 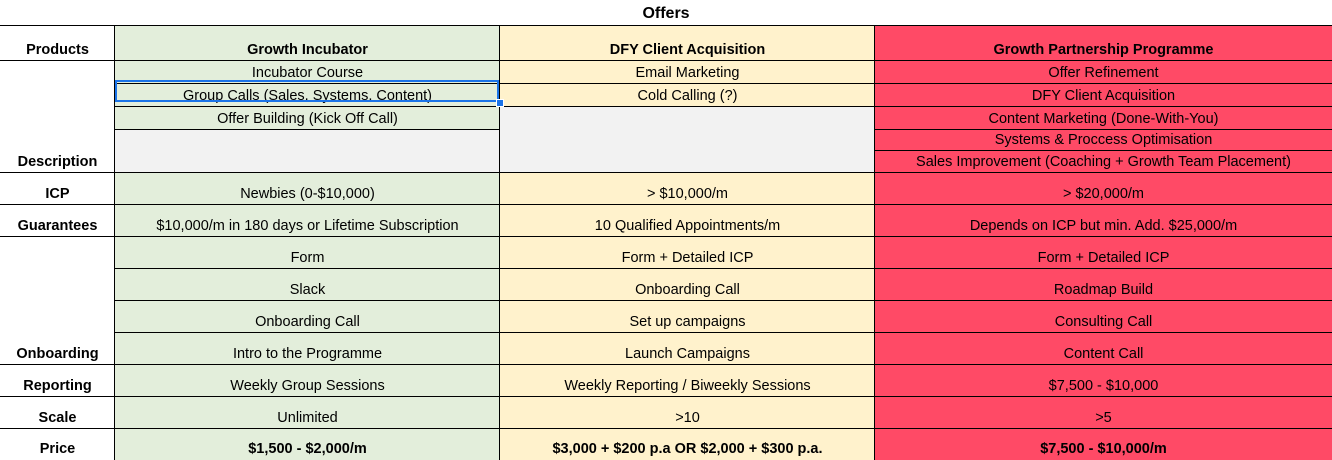 What do you see at coordinates (307, 381) in the screenshot?
I see `gi-reporting: Weekly Group Sessions` at bounding box center [307, 381].